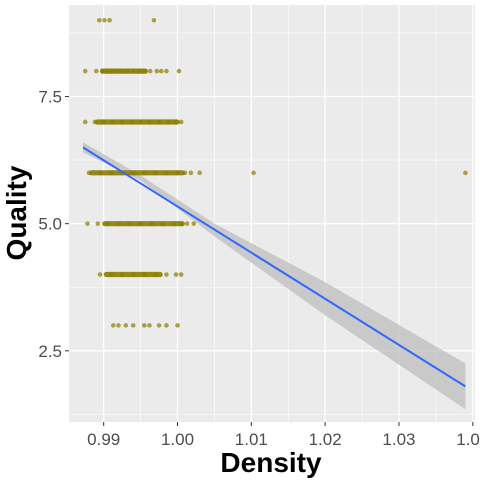  Describe the element at coordinates (325, 439) in the screenshot. I see `x-tick-label: 1.02` at that location.